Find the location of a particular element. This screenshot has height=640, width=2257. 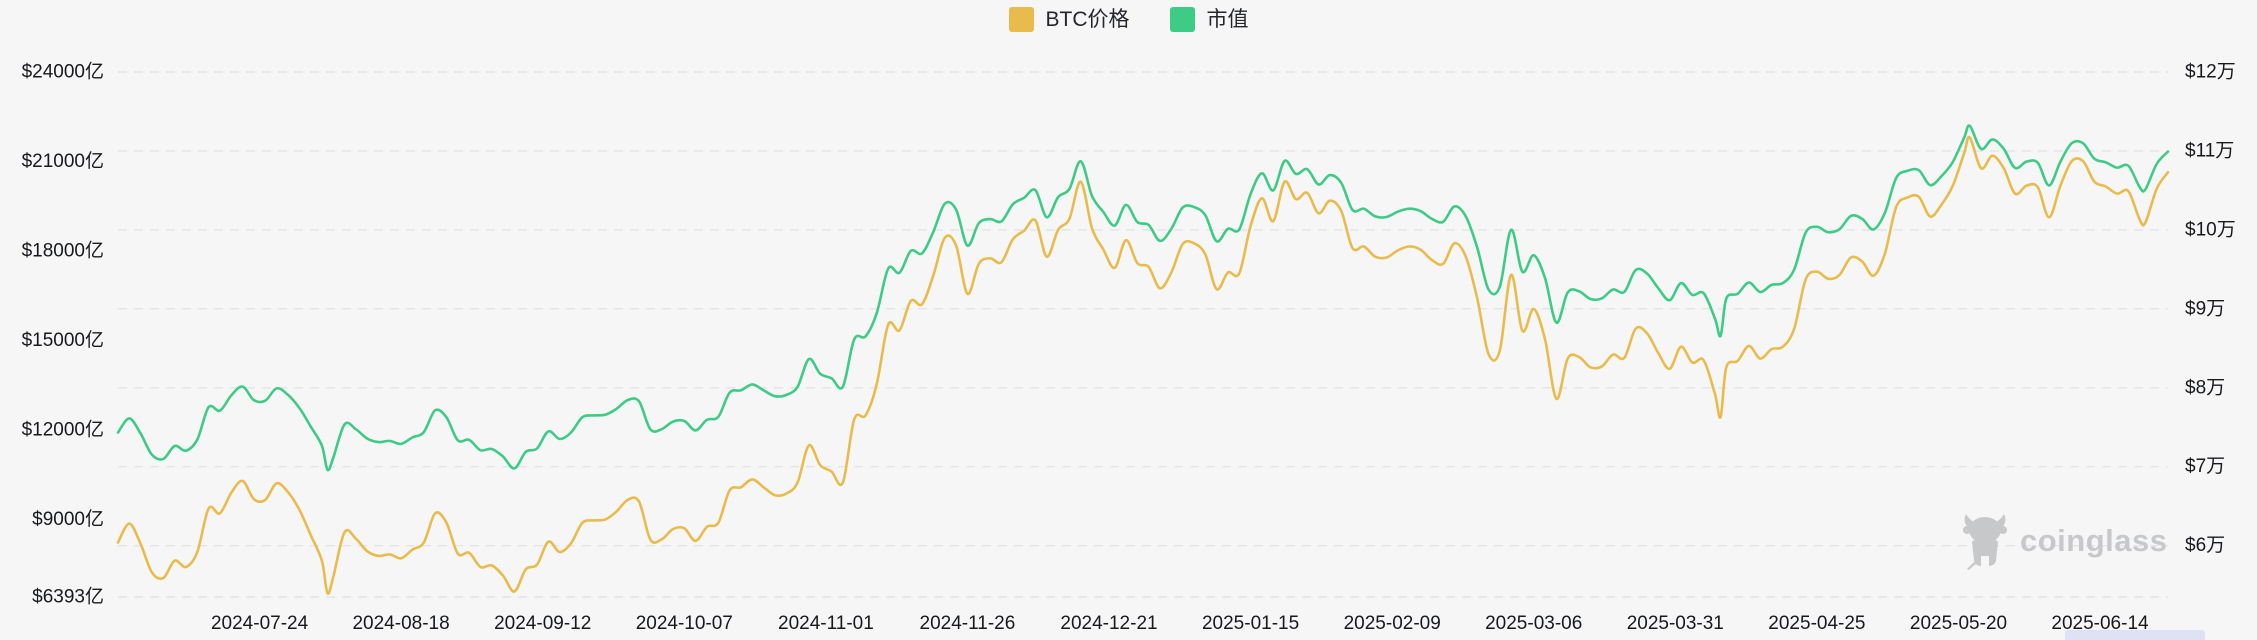

datazoom-fragment is located at coordinates (2135, 635).